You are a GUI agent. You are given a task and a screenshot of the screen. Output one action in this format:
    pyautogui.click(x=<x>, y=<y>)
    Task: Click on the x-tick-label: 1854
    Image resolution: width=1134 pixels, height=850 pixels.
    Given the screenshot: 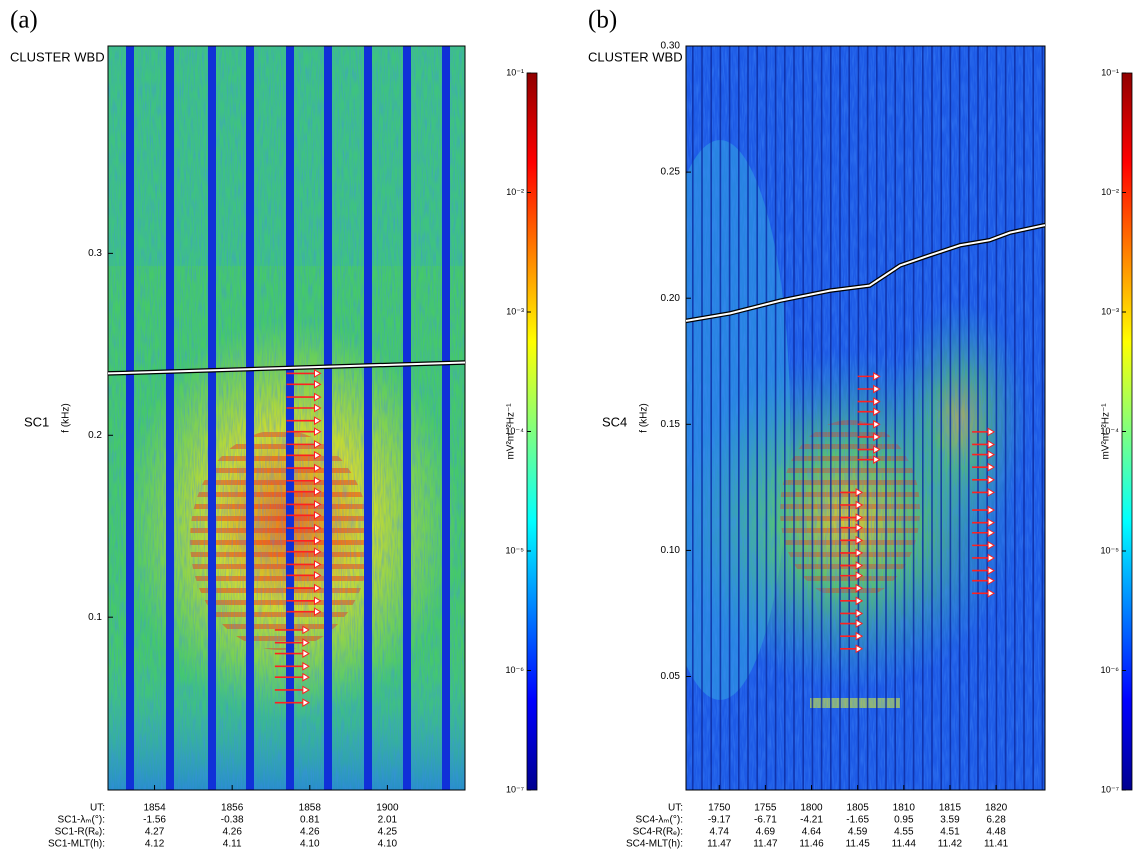 What is the action you would take?
    pyautogui.click(x=154, y=808)
    